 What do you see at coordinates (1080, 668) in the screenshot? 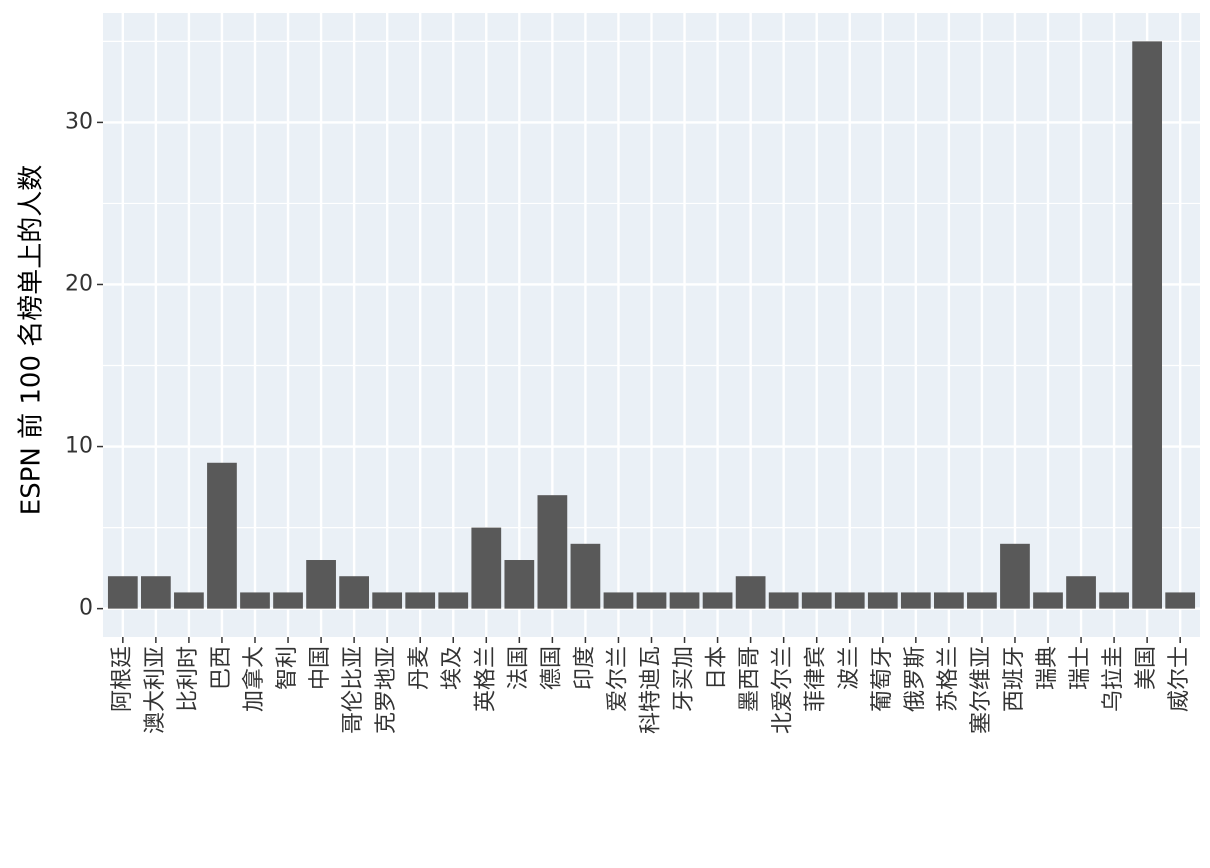
I see `x-tick-label: 瑞士` at bounding box center [1080, 668].